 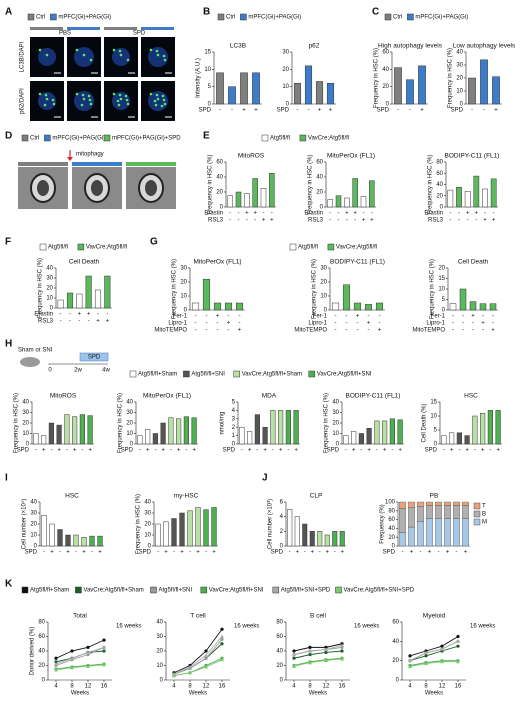 I want to click on y-tick-label: 30, so click(x=25, y=413).